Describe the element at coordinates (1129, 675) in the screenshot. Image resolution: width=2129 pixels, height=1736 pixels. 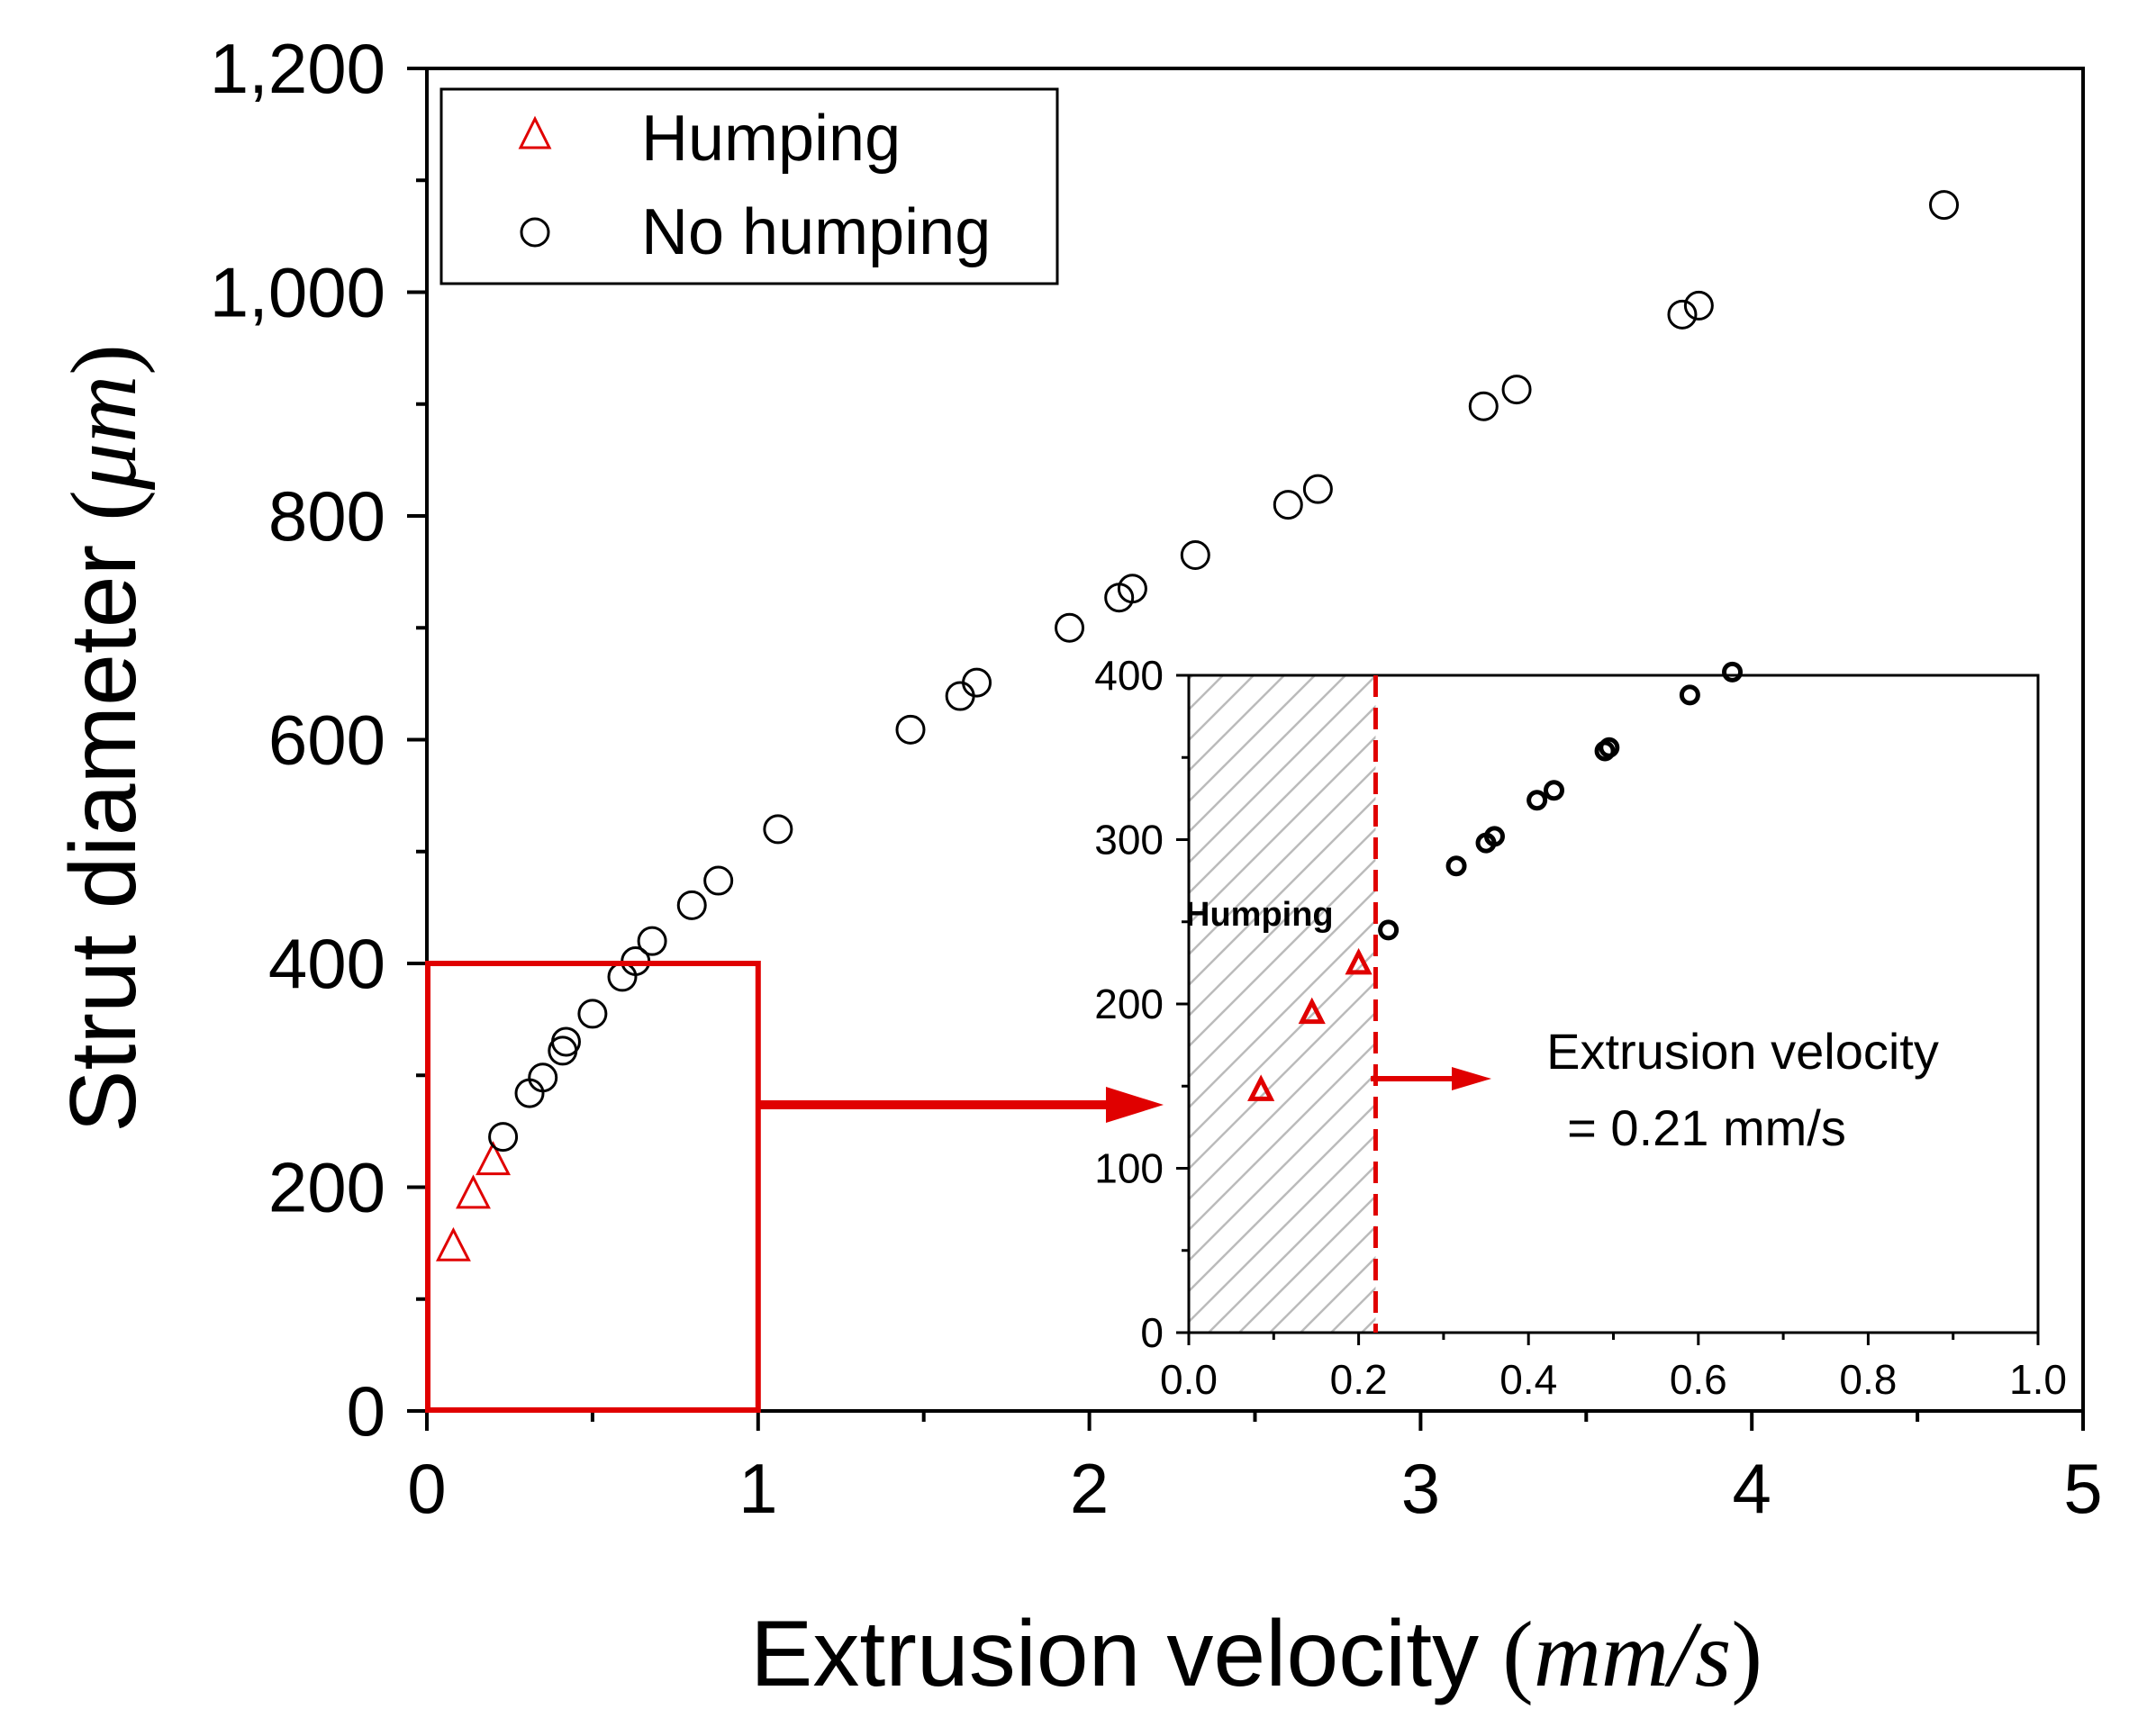
I see `inset-y-tick-label: 400` at that location.